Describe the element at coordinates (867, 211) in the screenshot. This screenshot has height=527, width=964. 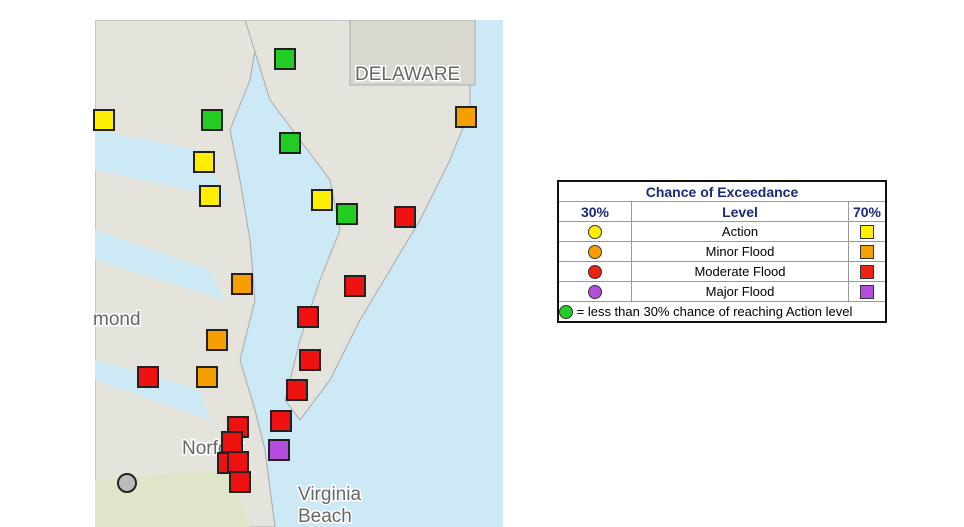
I see `legend-header: 70%` at that location.